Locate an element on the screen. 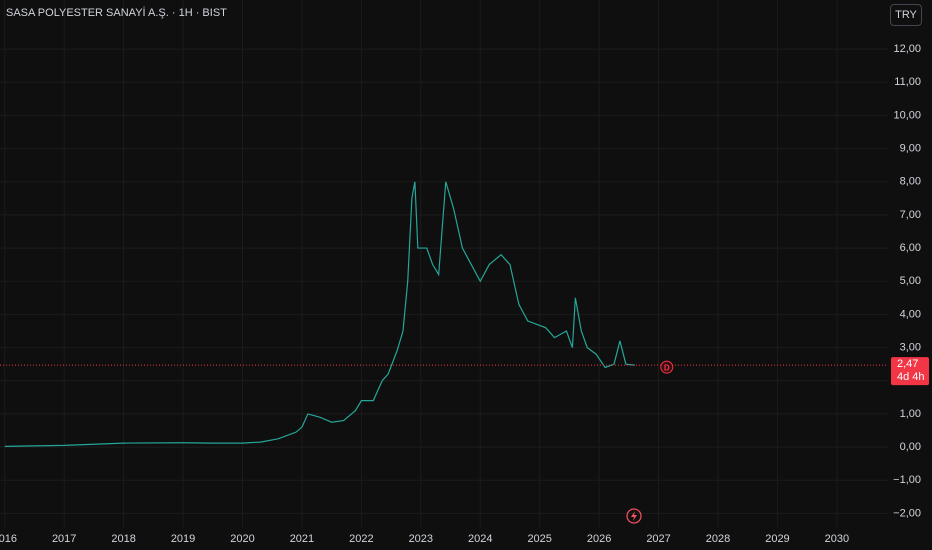 The width and height of the screenshot is (932, 550). y-tick-label: 3,00 is located at coordinates (910, 347).